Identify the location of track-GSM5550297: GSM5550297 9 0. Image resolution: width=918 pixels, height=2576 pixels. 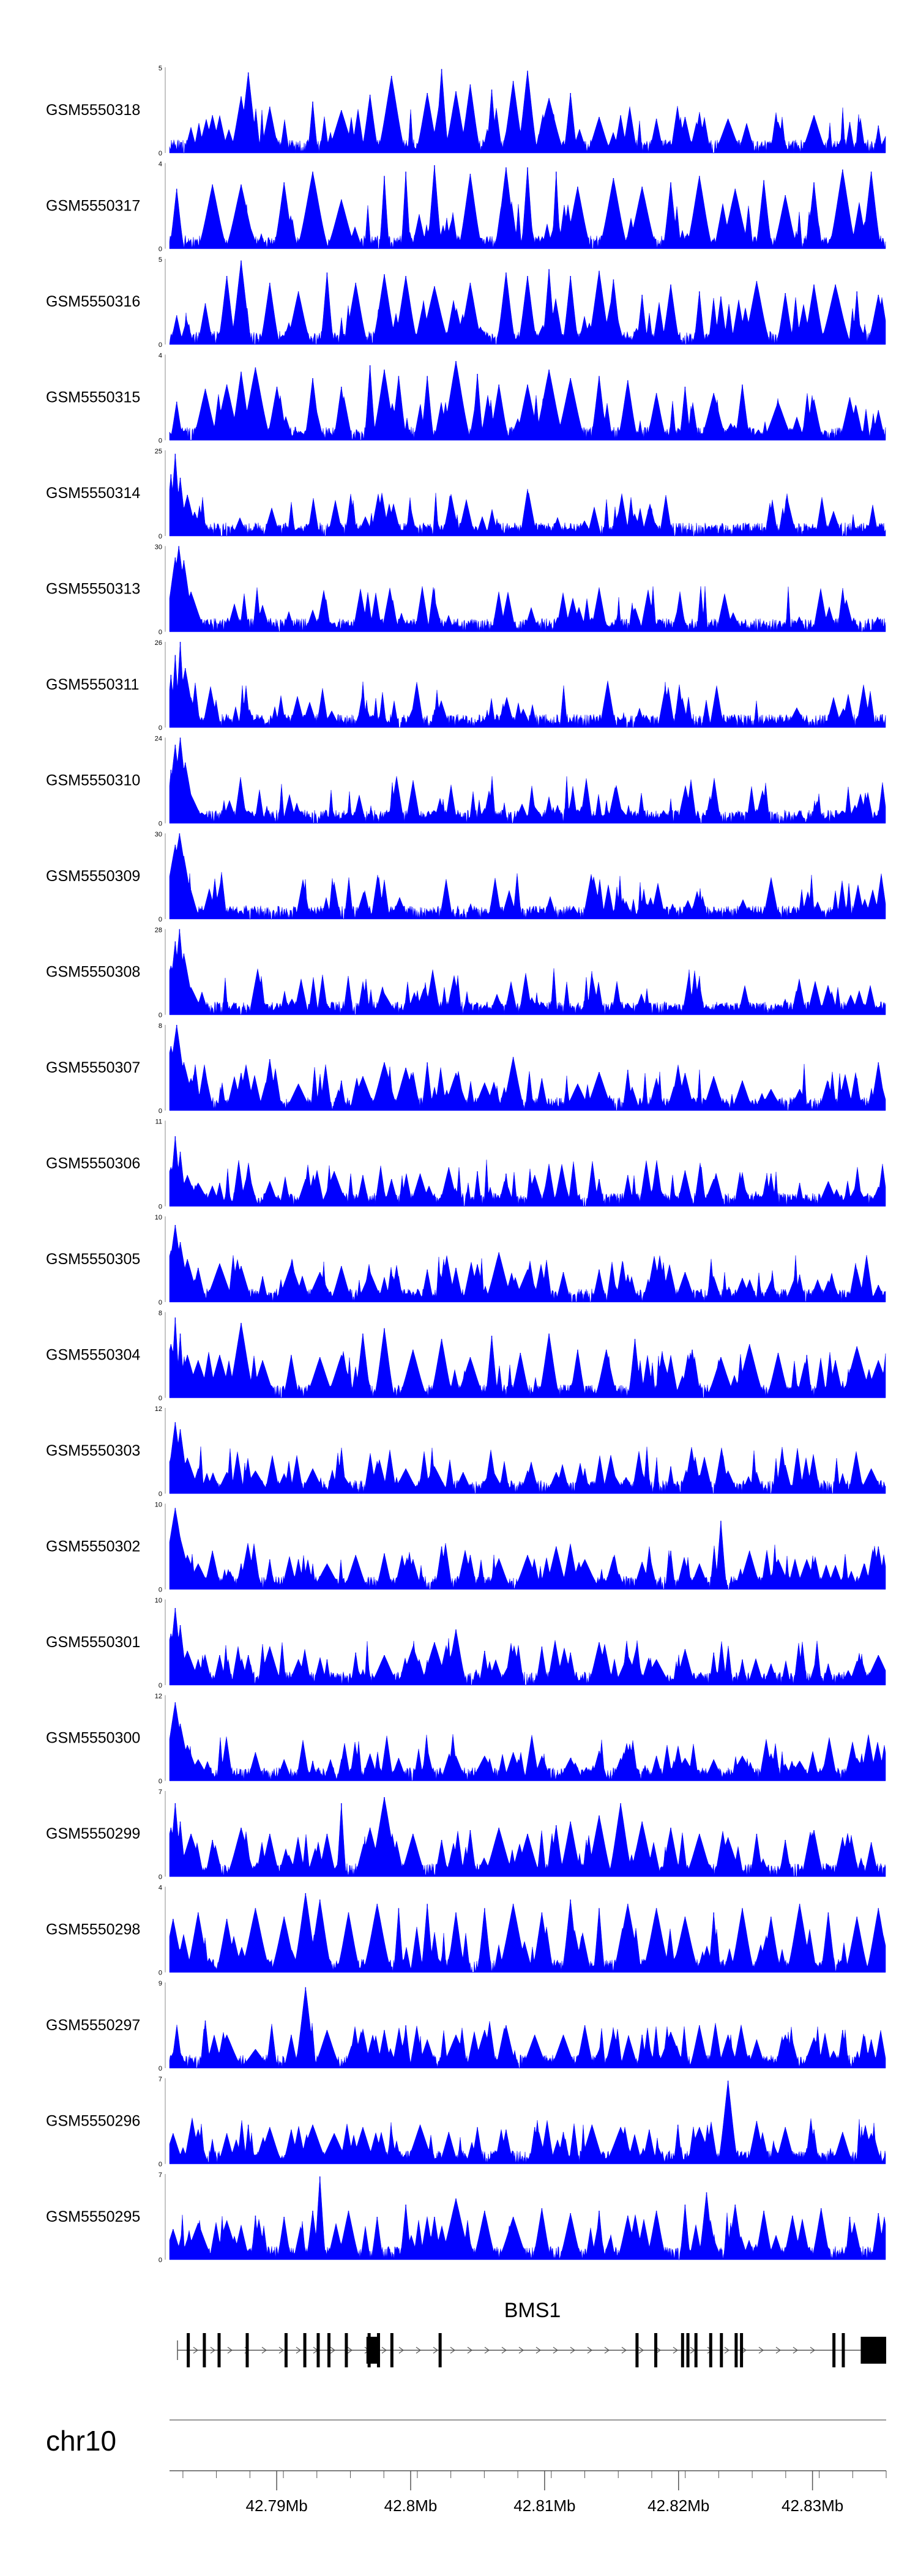
(466, 2026).